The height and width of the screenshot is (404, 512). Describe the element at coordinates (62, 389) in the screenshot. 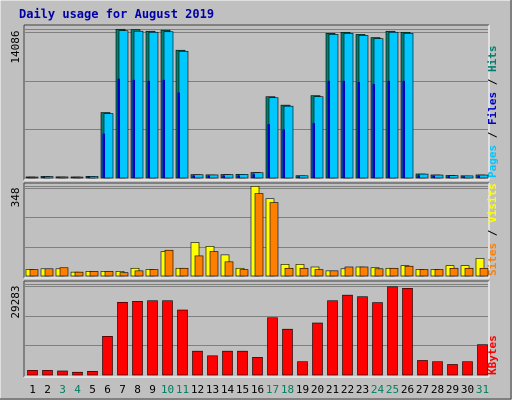

I see `x-tick-label: 3` at that location.